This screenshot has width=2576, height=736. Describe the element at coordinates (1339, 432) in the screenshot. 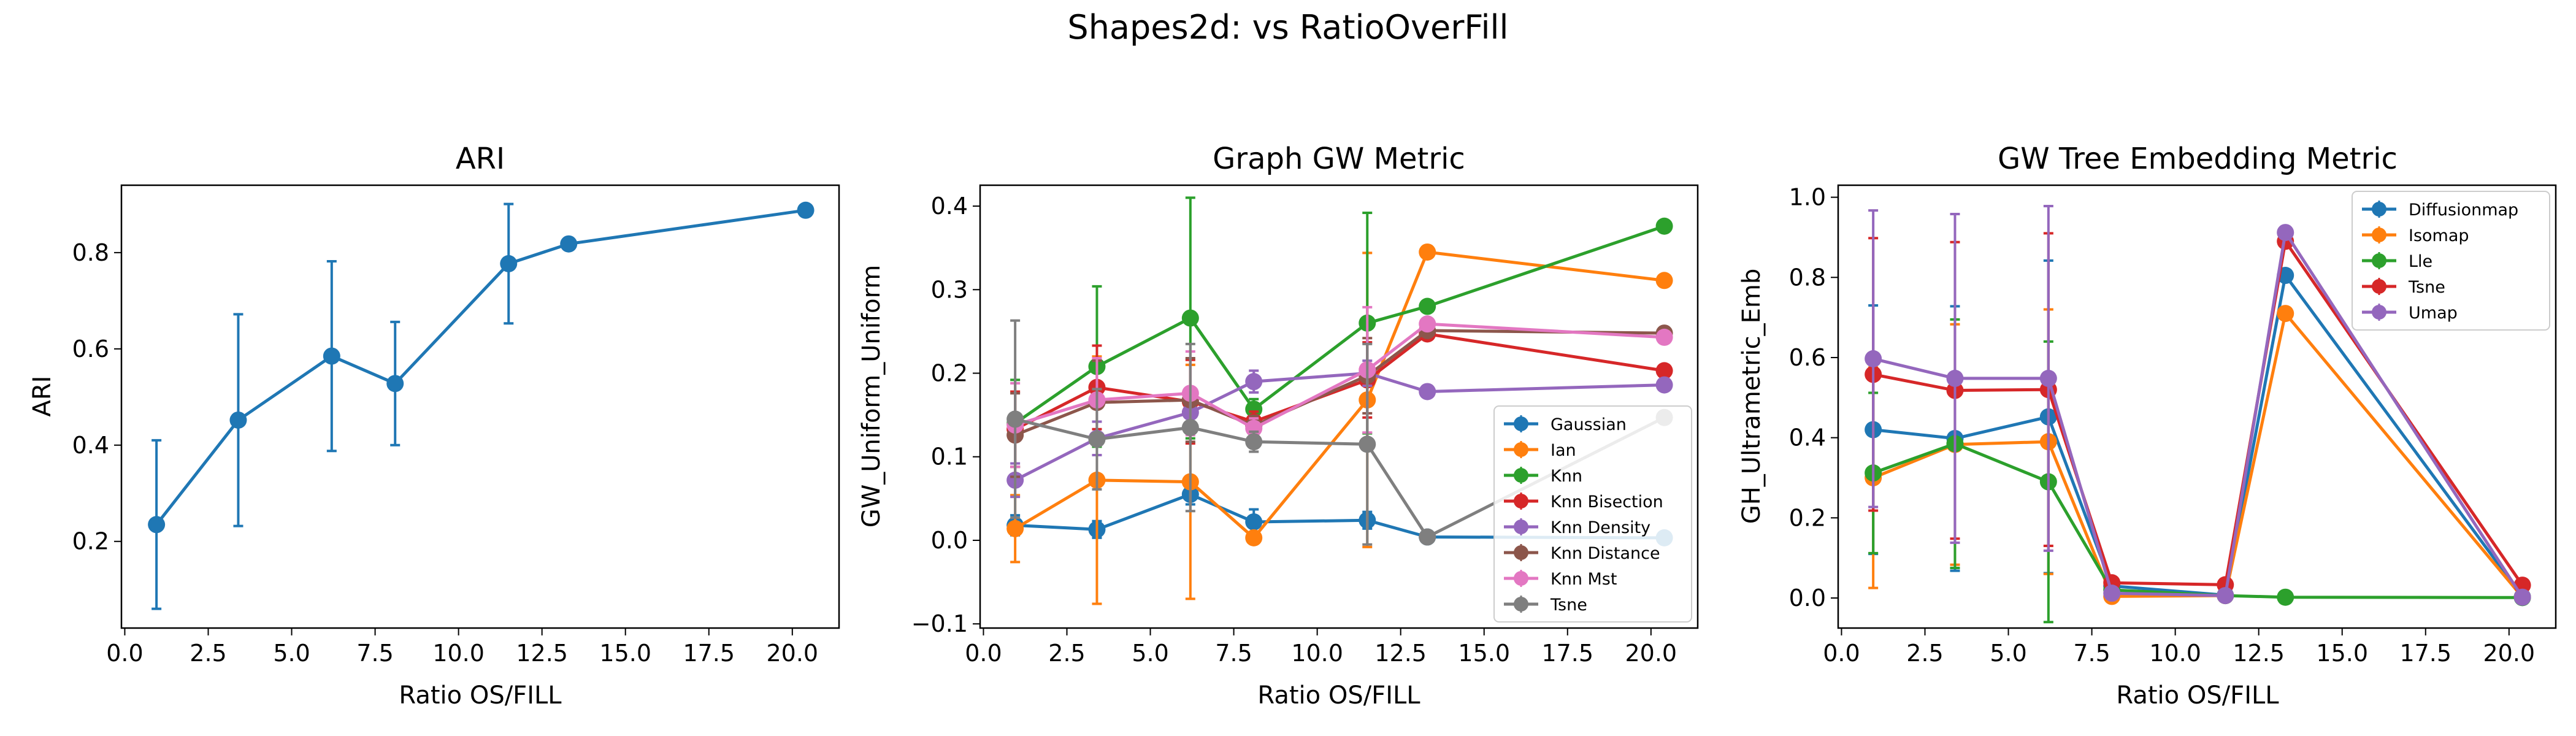

I see `series-tsne` at that location.